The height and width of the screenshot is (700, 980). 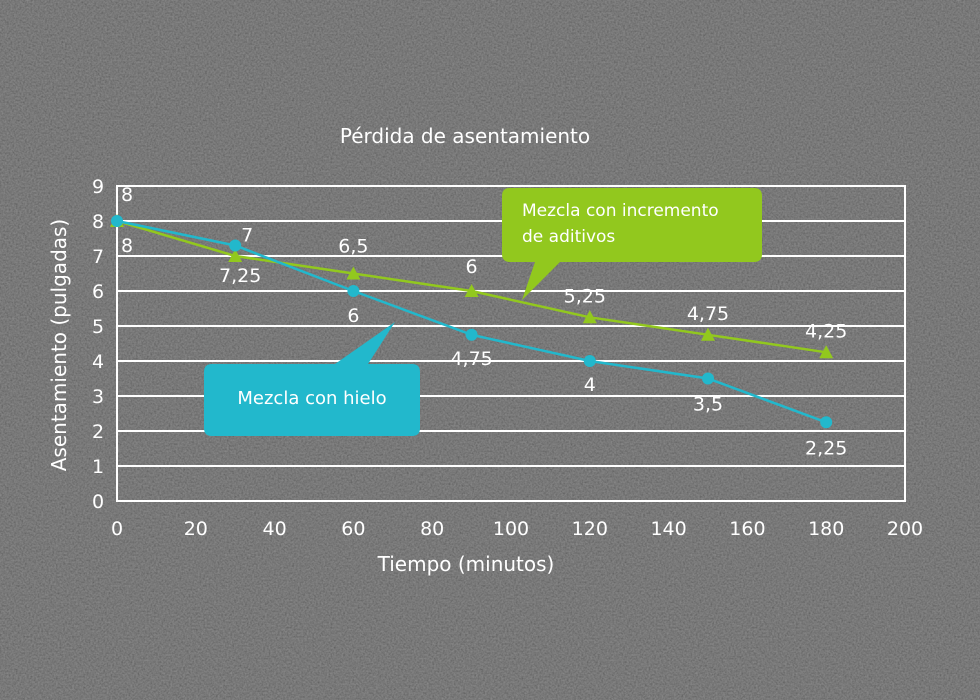 I want to click on data-label: 2,25, so click(x=826, y=448).